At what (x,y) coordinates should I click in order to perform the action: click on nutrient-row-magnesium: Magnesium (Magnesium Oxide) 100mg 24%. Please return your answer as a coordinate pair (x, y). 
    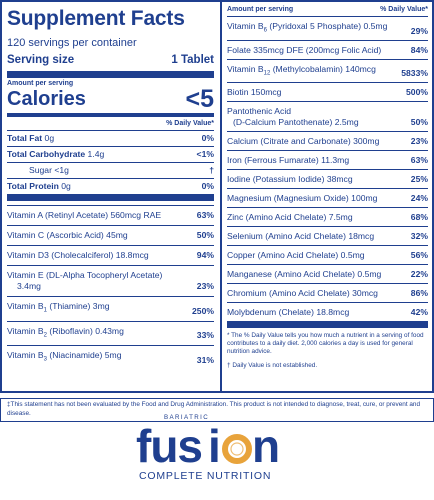
    Looking at the image, I should click on (327, 199).